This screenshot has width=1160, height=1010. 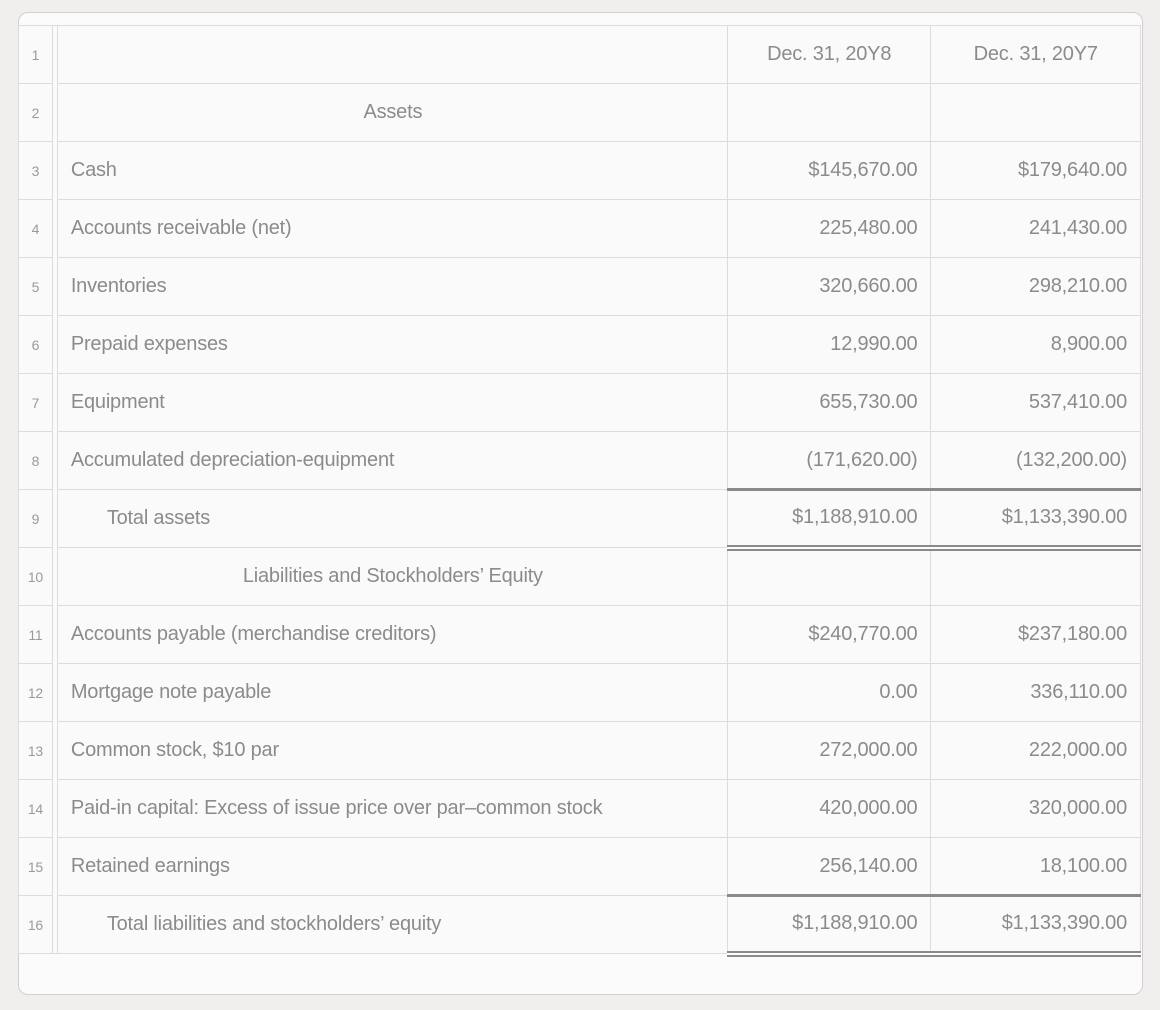 I want to click on cell-label: Total assets, so click(x=392, y=518).